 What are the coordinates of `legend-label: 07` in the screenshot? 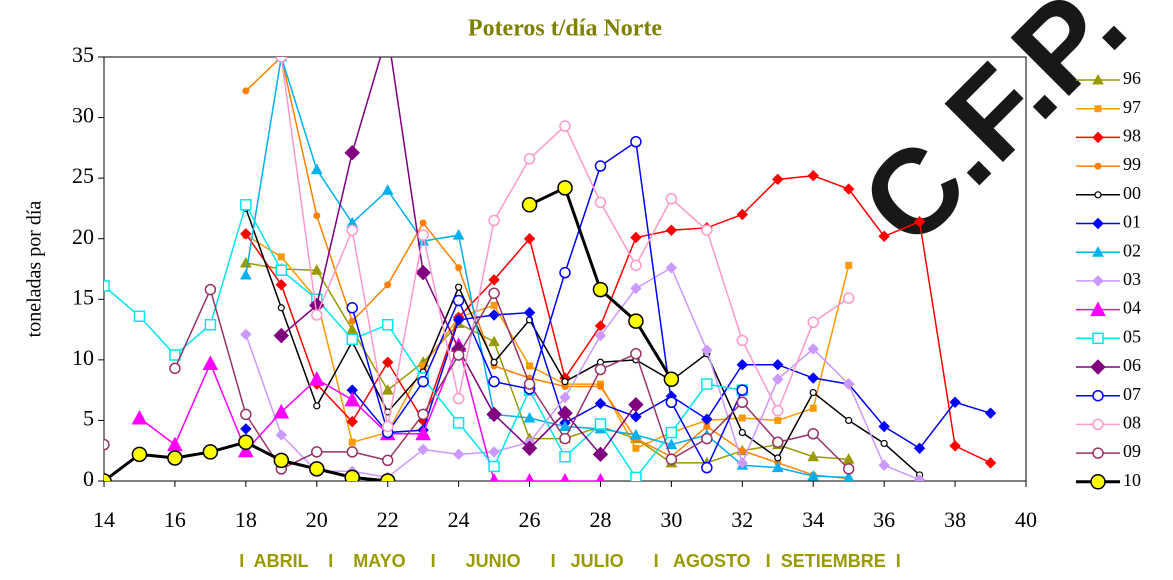 It's located at (1132, 394).